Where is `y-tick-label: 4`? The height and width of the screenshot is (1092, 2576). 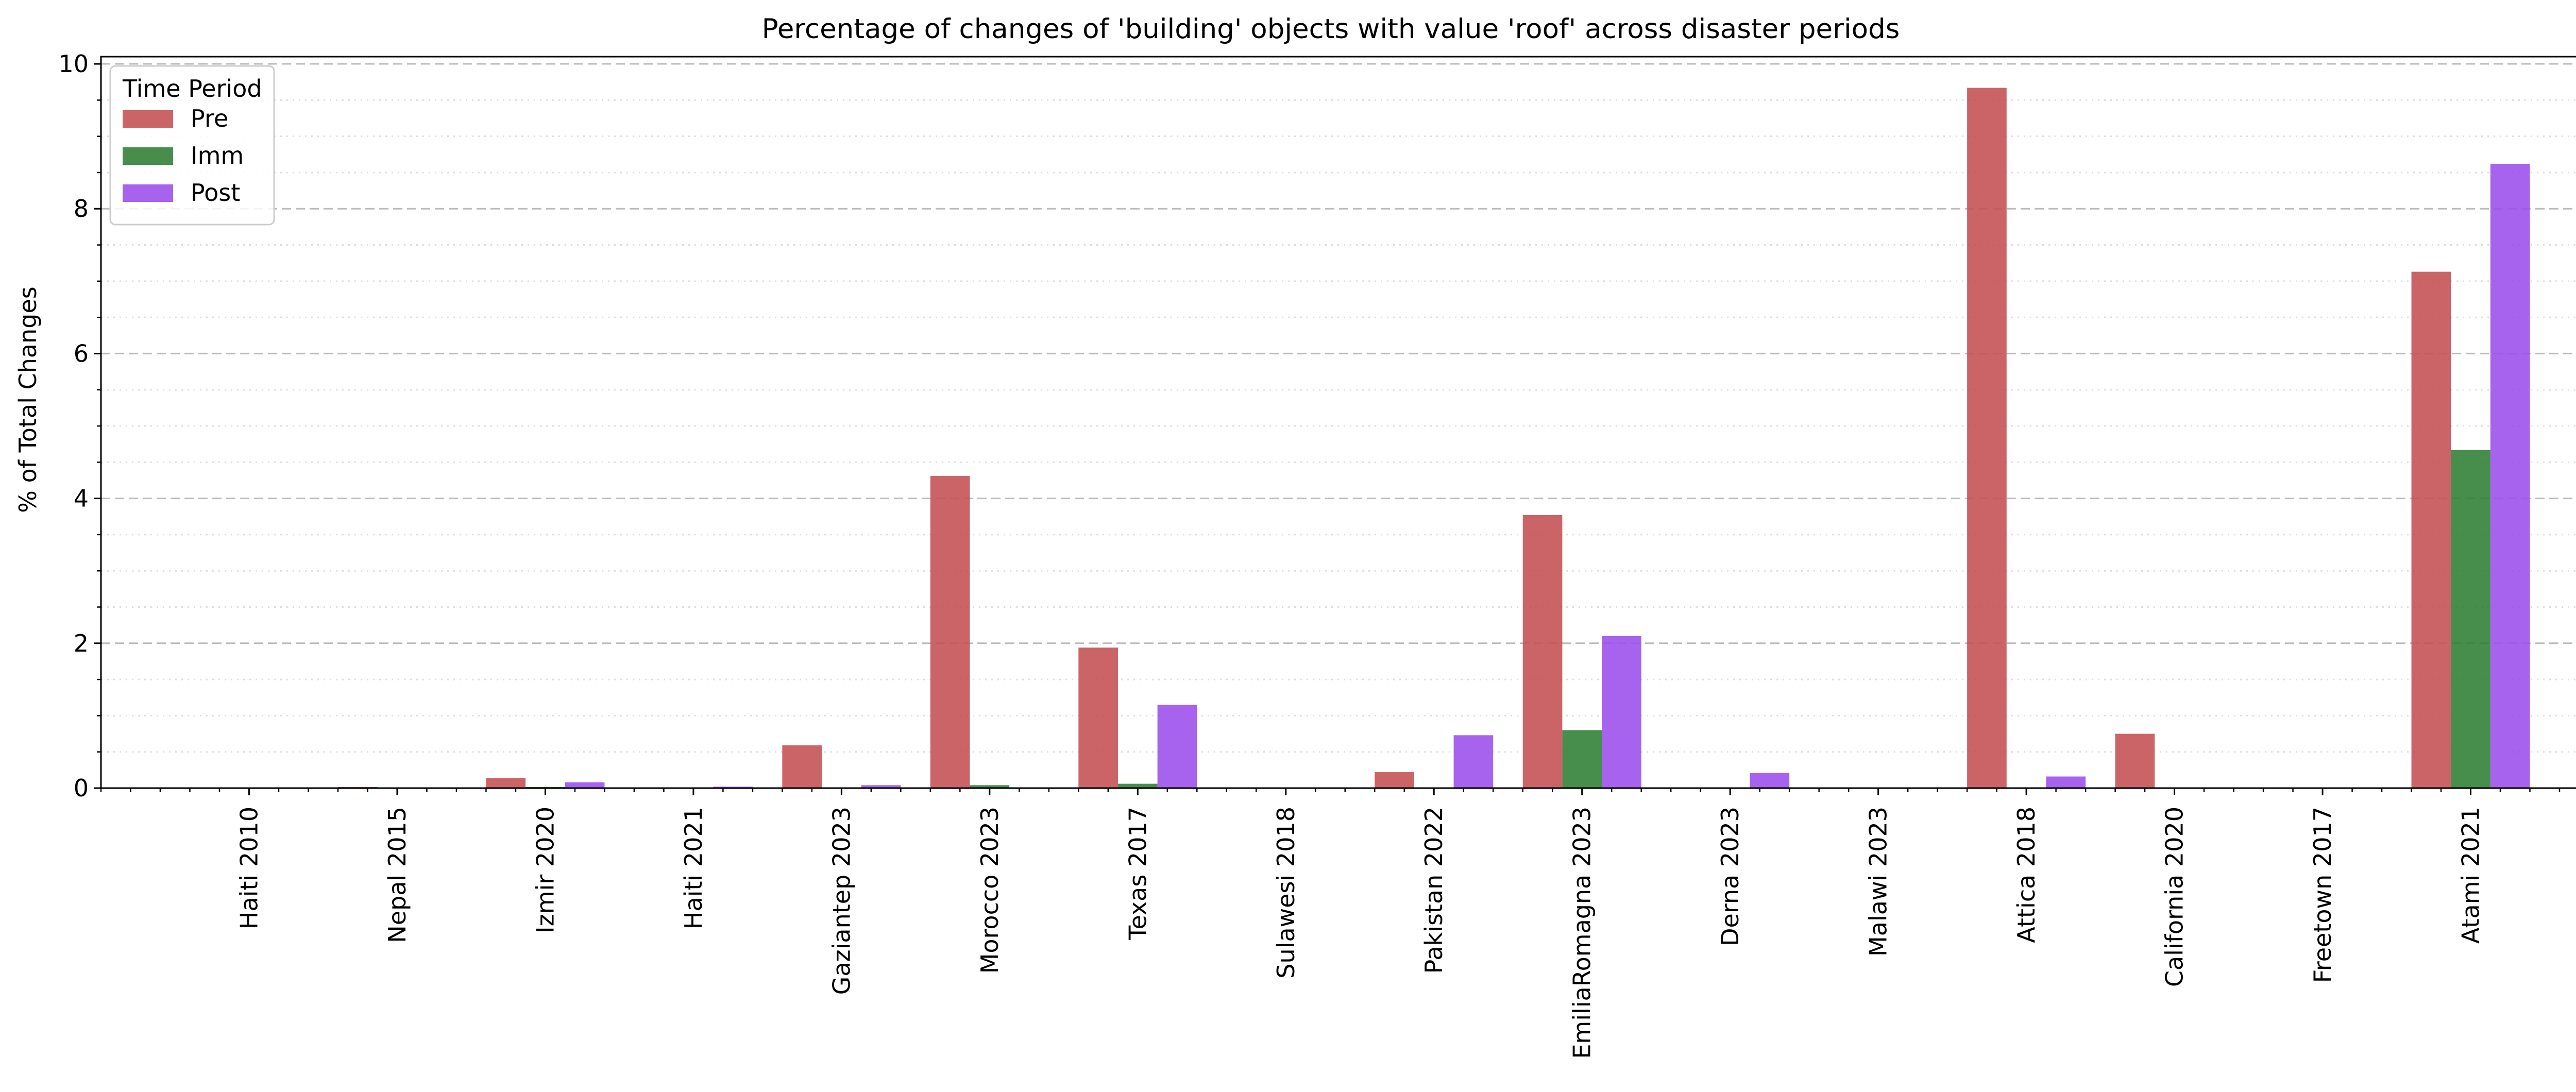 y-tick-label: 4 is located at coordinates (81, 499).